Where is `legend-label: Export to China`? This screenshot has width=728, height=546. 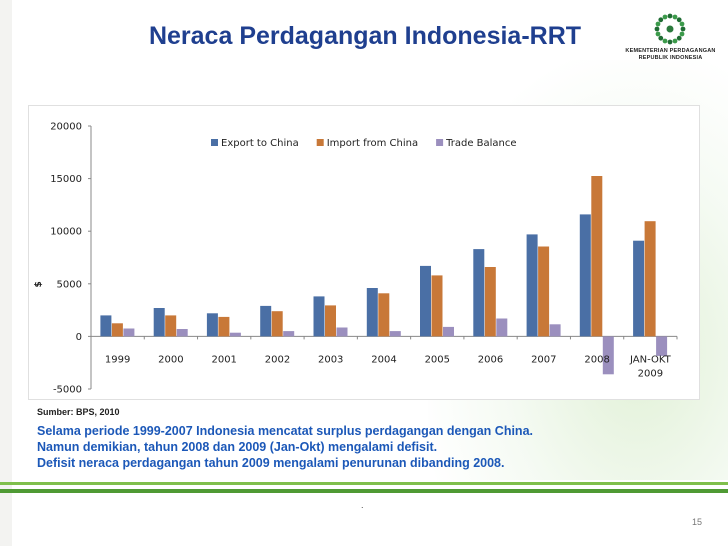
legend-label: Export to China is located at coordinates (260, 143).